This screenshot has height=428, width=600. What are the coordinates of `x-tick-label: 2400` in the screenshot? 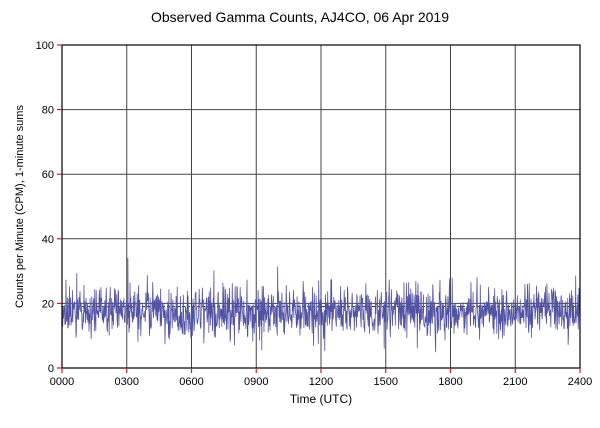 It's located at (580, 382).